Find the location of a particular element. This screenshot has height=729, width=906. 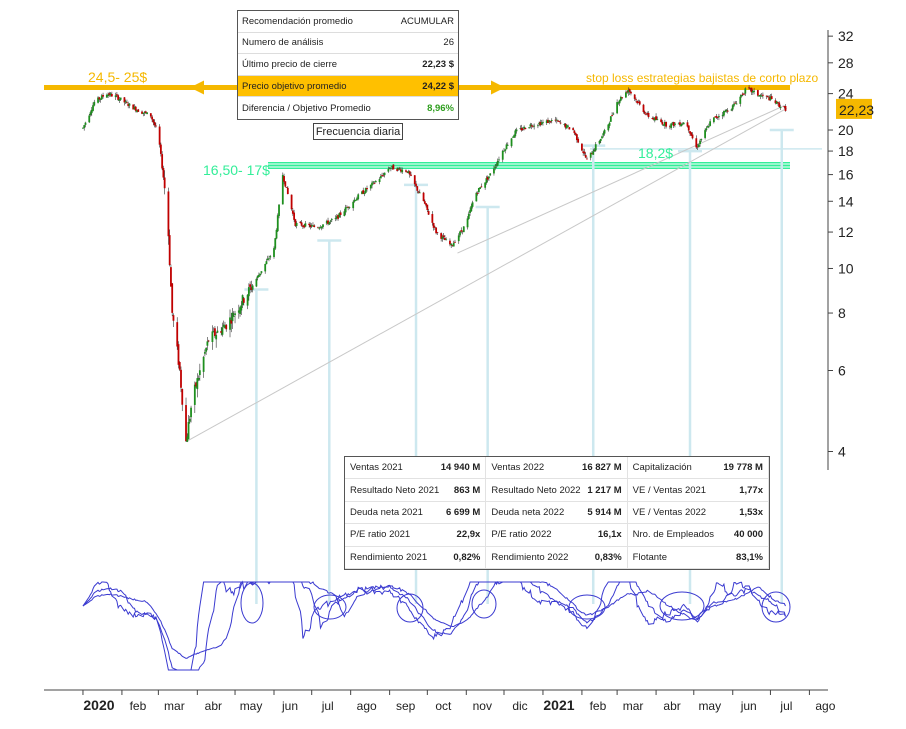

y-tick-label: 6 is located at coordinates (842, 371).